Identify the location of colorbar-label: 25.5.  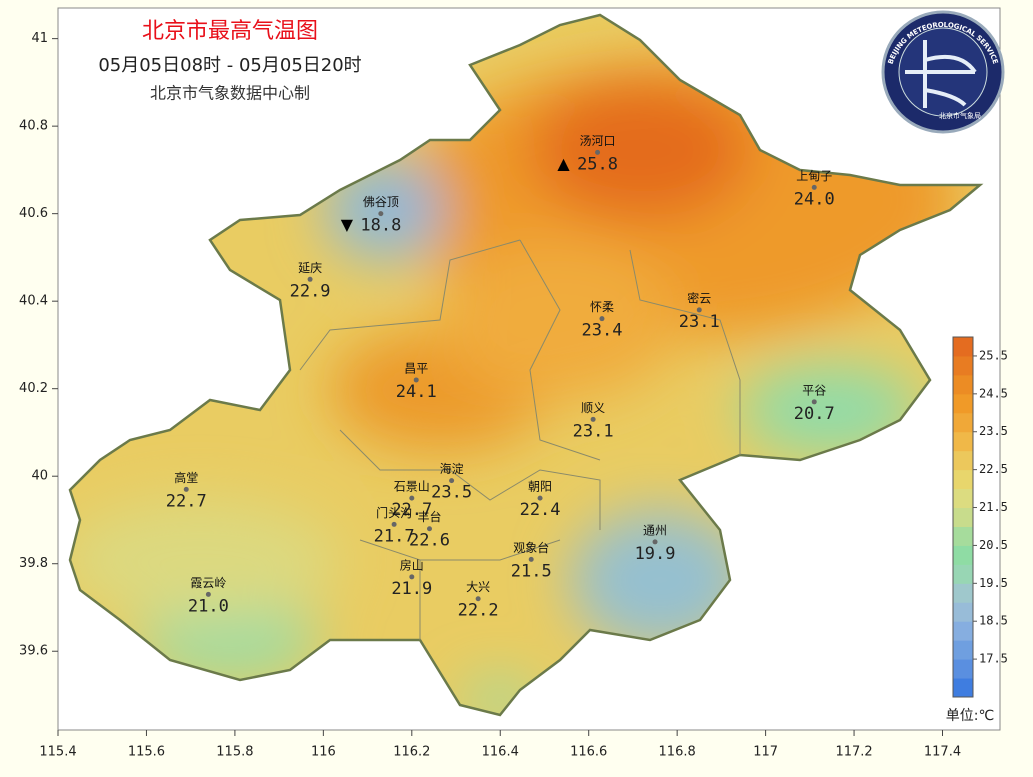
(993, 355).